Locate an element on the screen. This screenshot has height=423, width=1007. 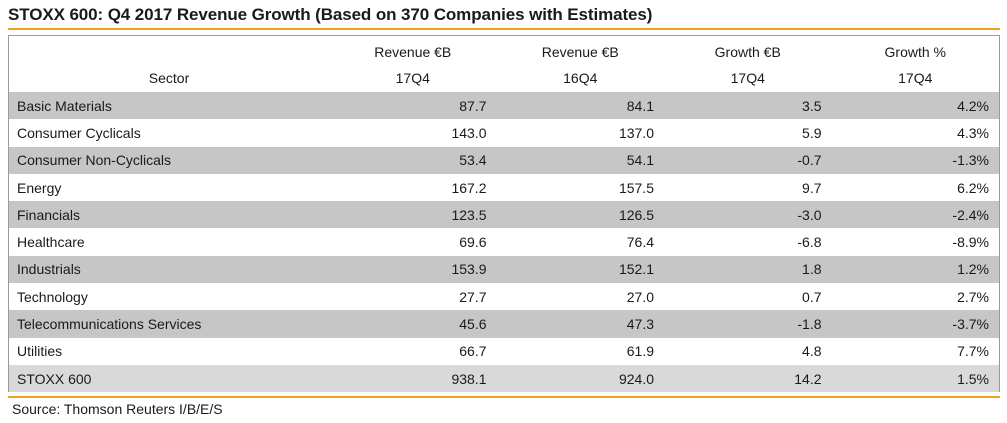
cell-sector: Energy is located at coordinates (39, 187).